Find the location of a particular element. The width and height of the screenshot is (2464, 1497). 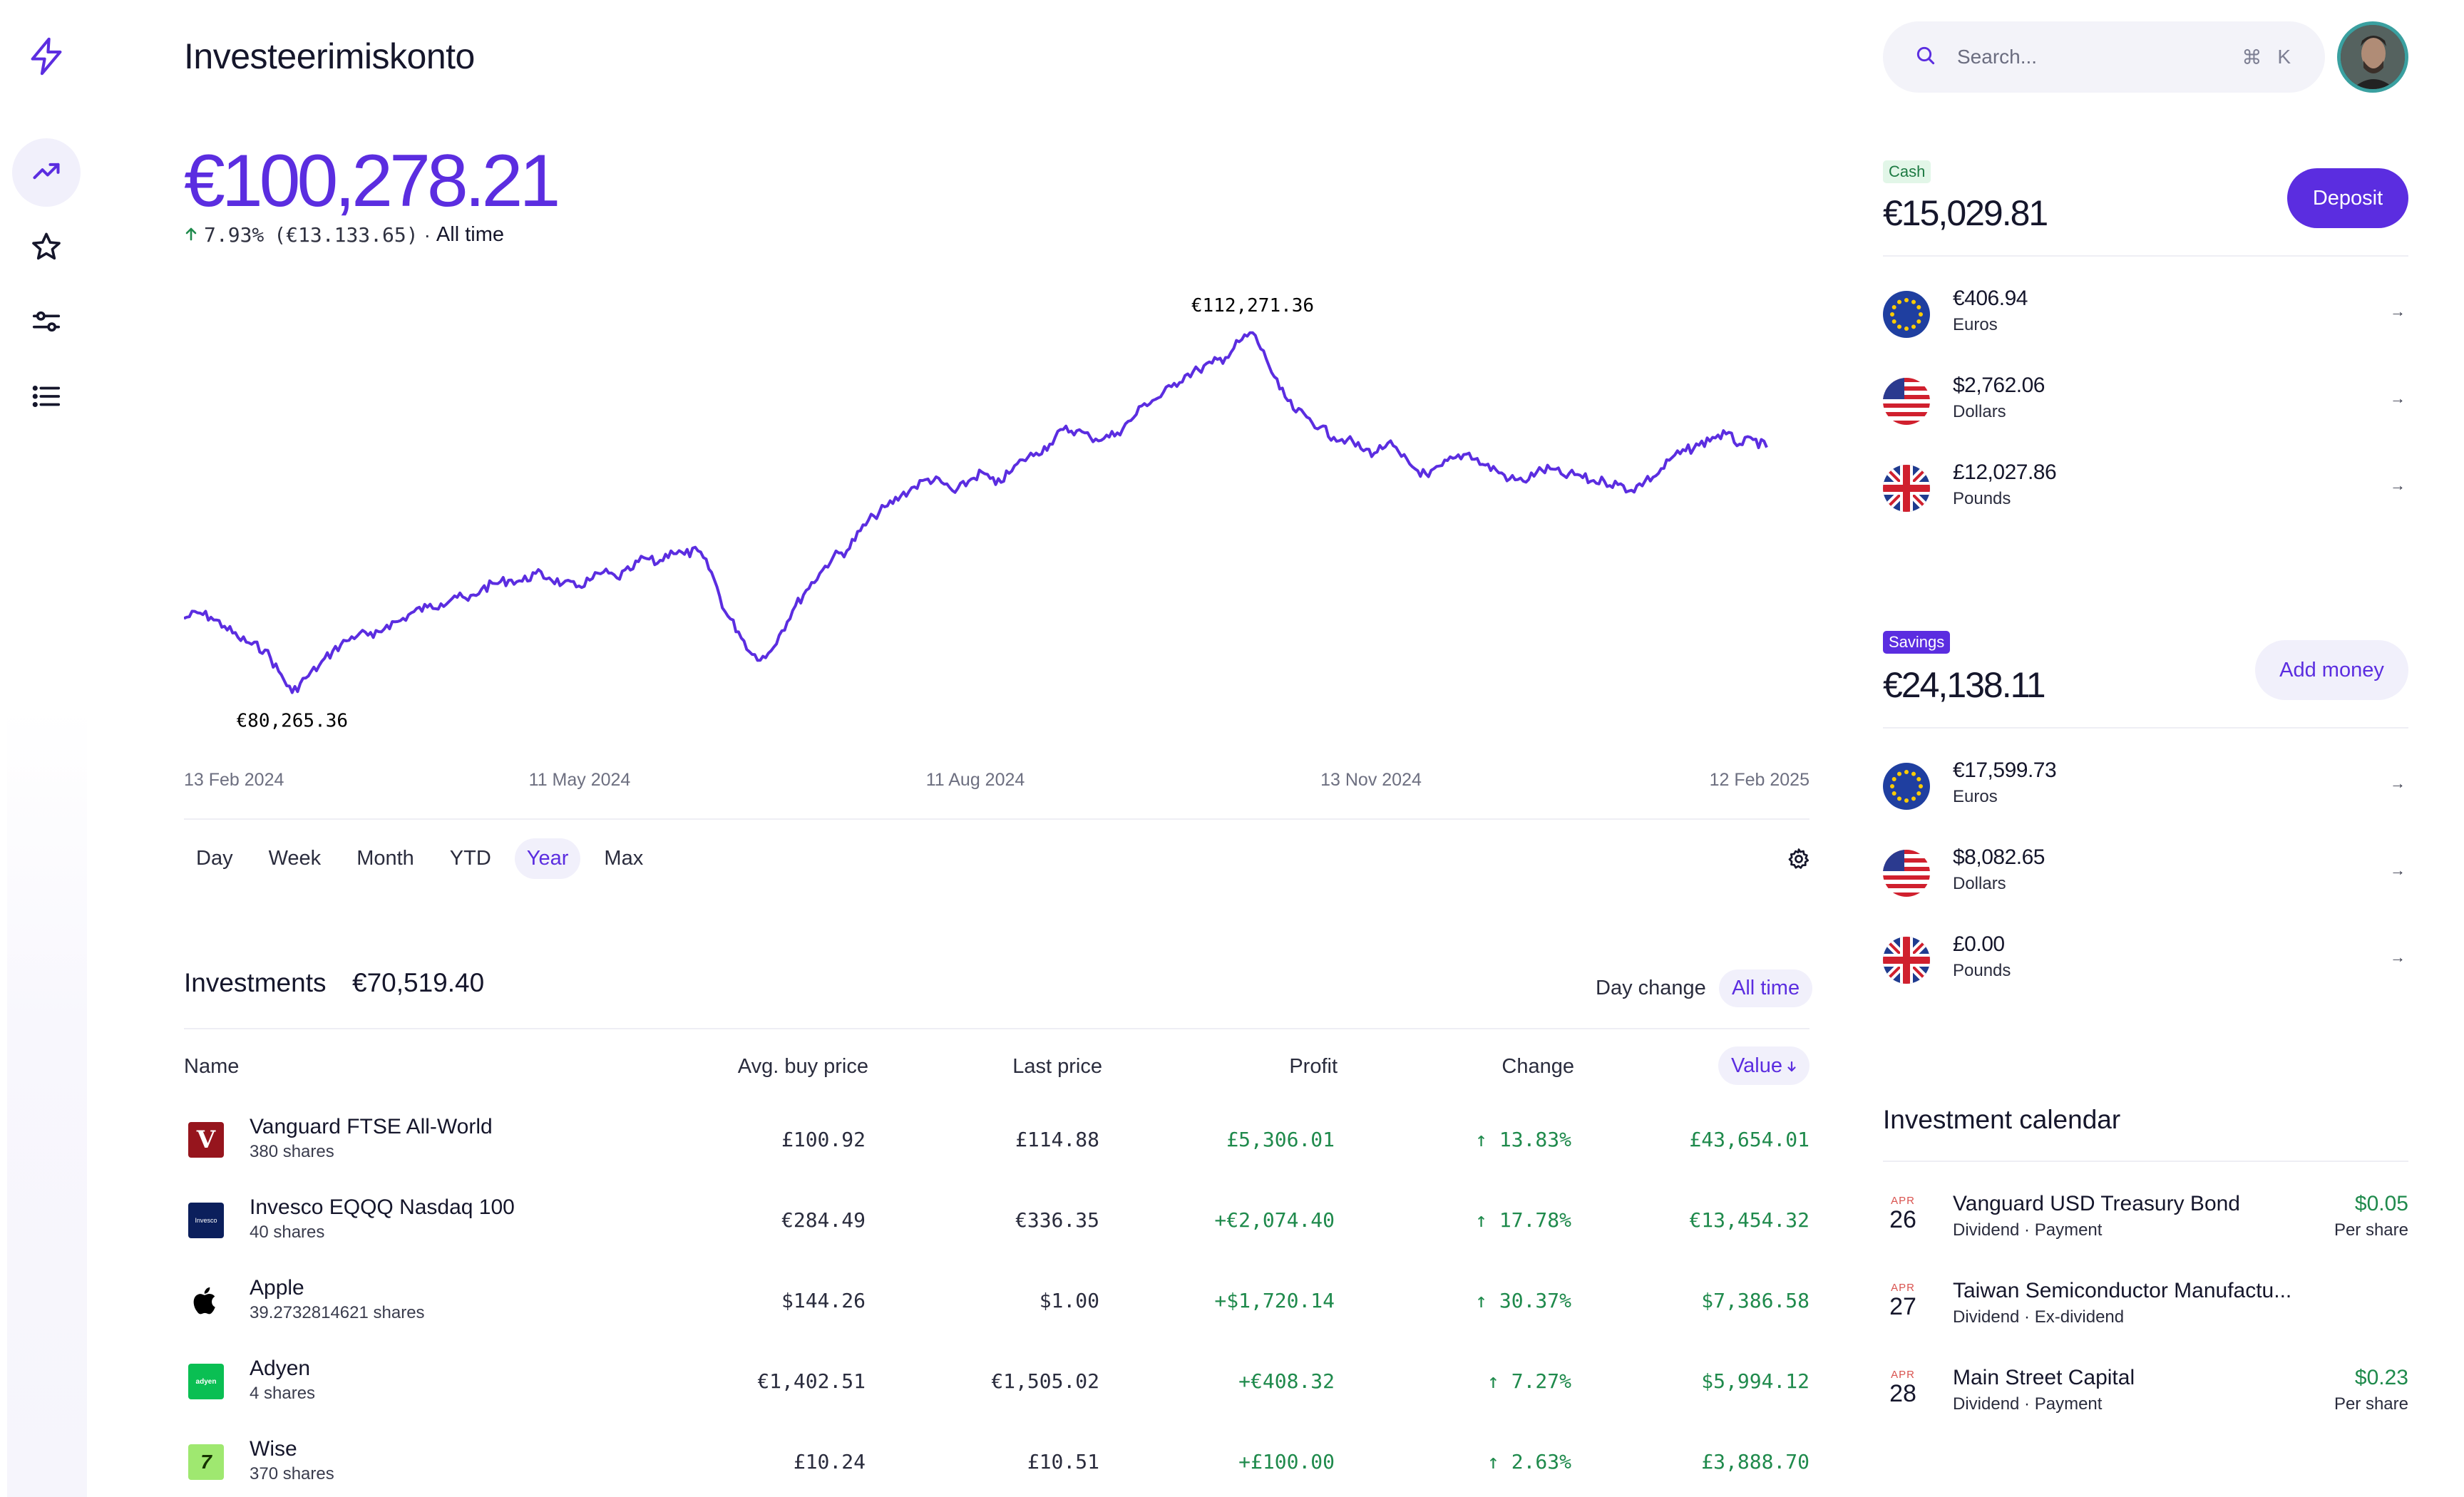

wise-logo-text: 7 is located at coordinates (206, 1462).